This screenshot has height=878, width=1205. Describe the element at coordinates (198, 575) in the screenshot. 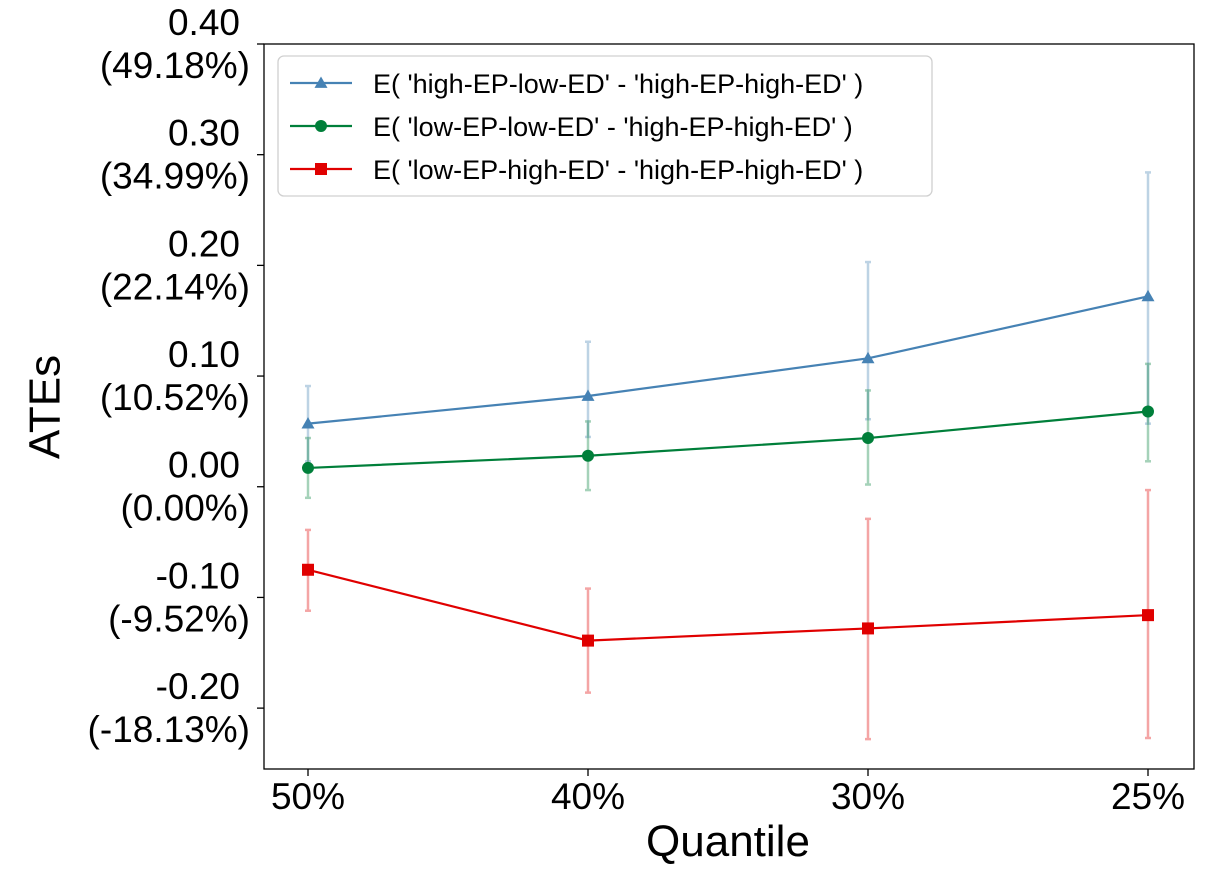

I see `y-tick-label: -0.10` at that location.